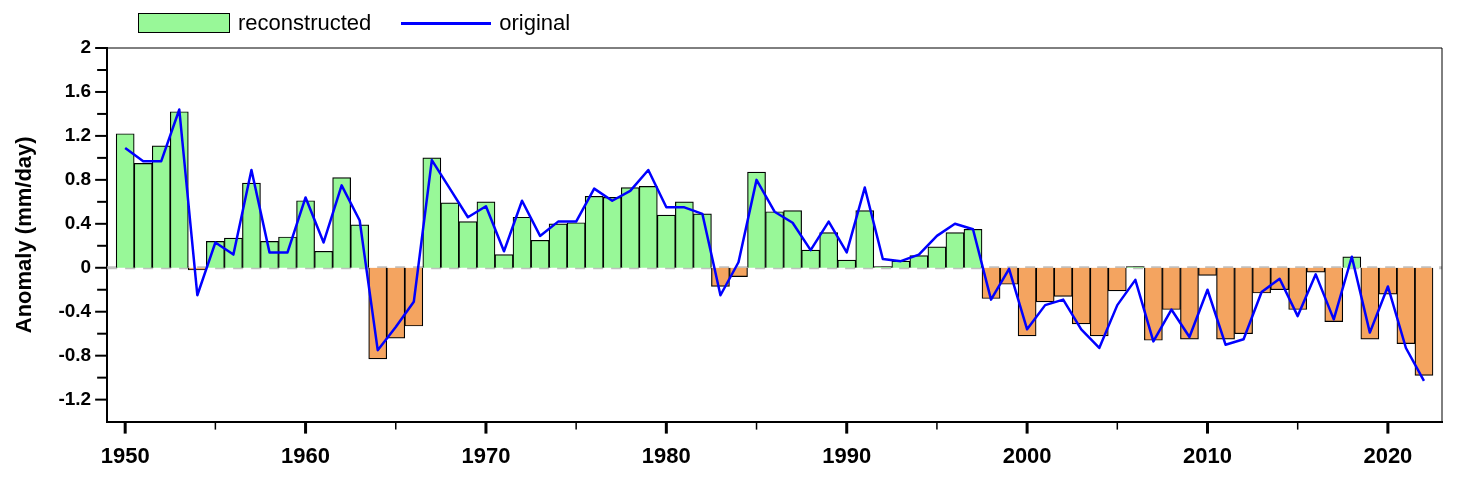 The width and height of the screenshot is (1459, 503). I want to click on y-tick-label: -1.2, so click(75, 398).